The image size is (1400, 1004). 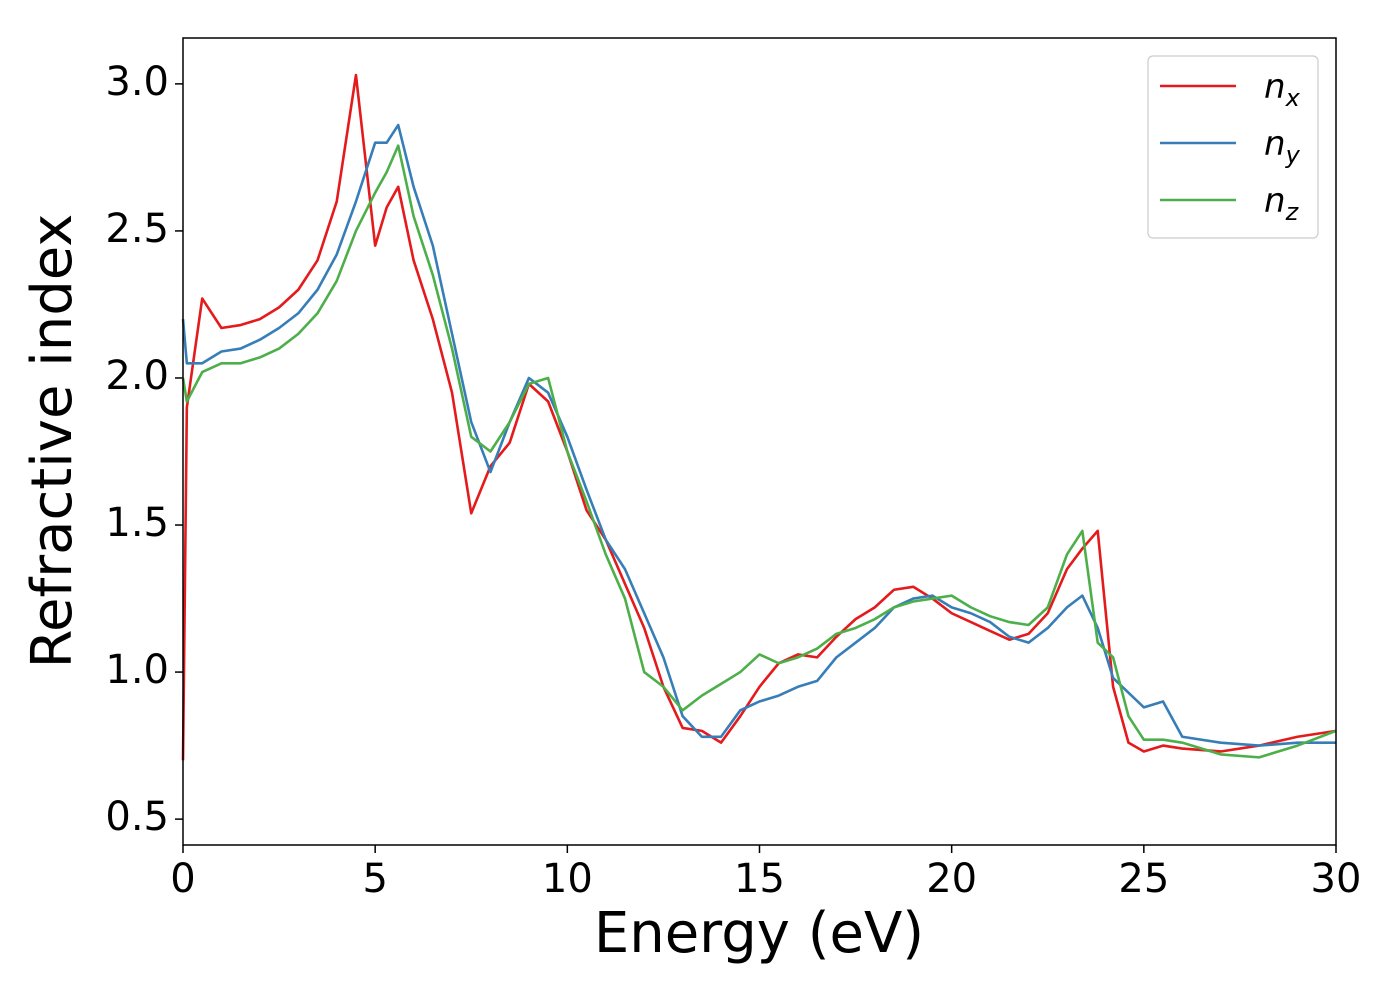 What do you see at coordinates (759, 933) in the screenshot?
I see `x-axis-label: Energy (eV)` at bounding box center [759, 933].